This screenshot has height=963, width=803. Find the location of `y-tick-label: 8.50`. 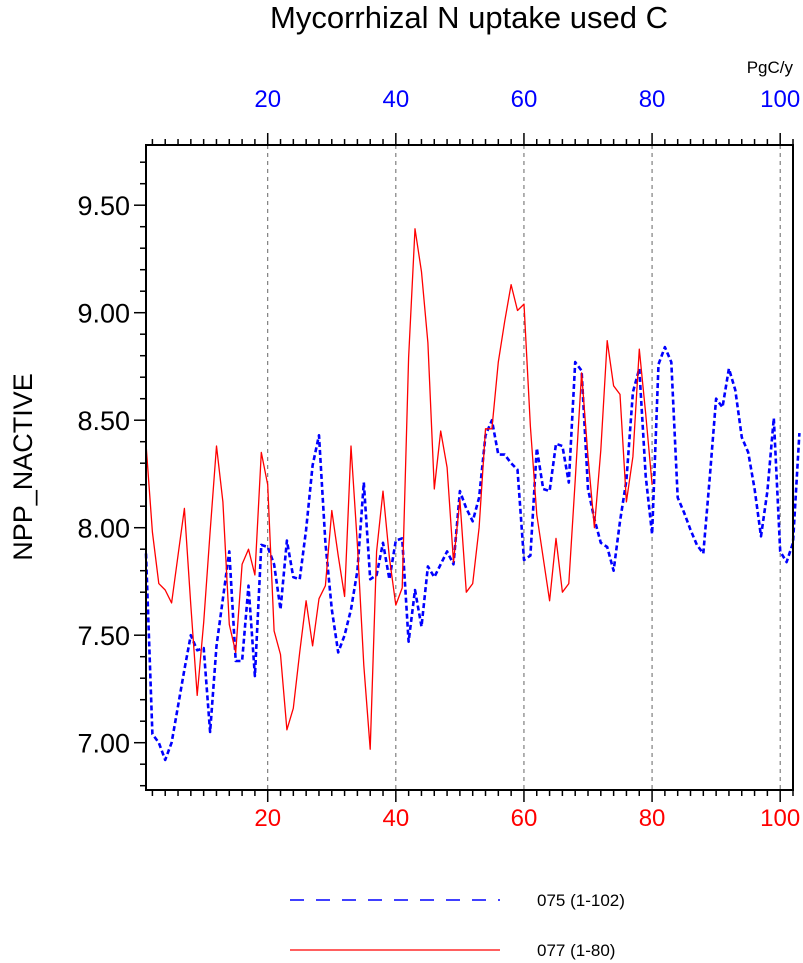

y-tick-label: 8.50 is located at coordinates (103, 421).